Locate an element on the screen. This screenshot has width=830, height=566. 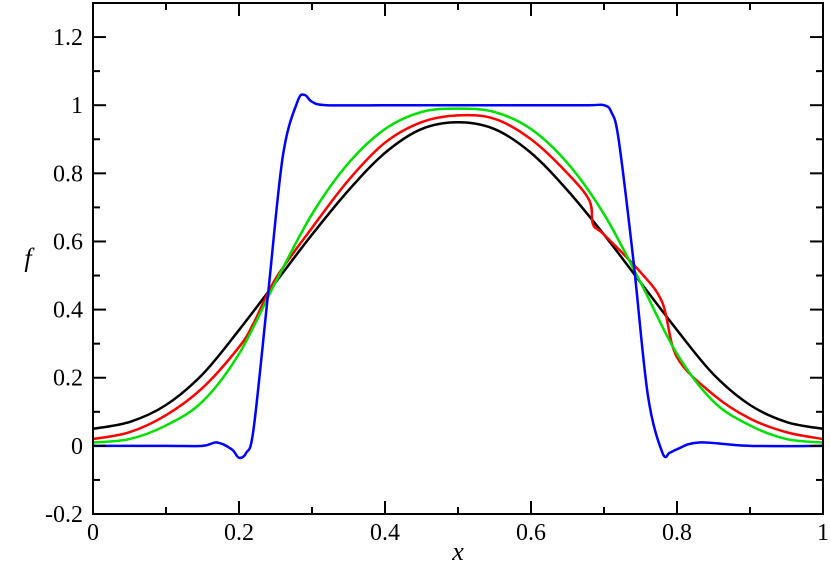
x-tick-label: 0.8 is located at coordinates (677, 533).